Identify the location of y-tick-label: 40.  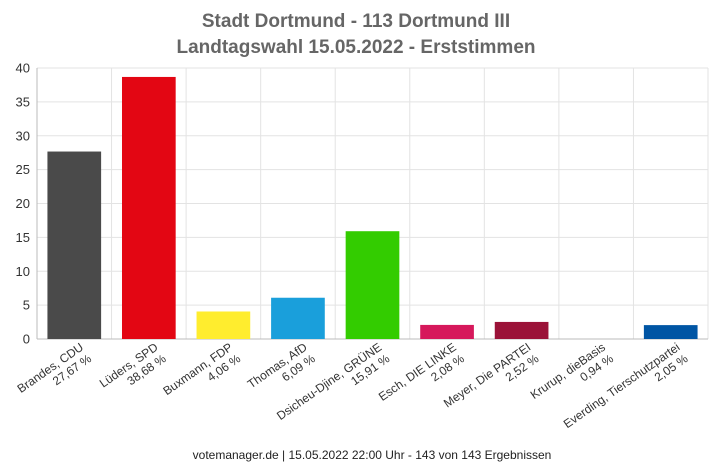
(23, 68).